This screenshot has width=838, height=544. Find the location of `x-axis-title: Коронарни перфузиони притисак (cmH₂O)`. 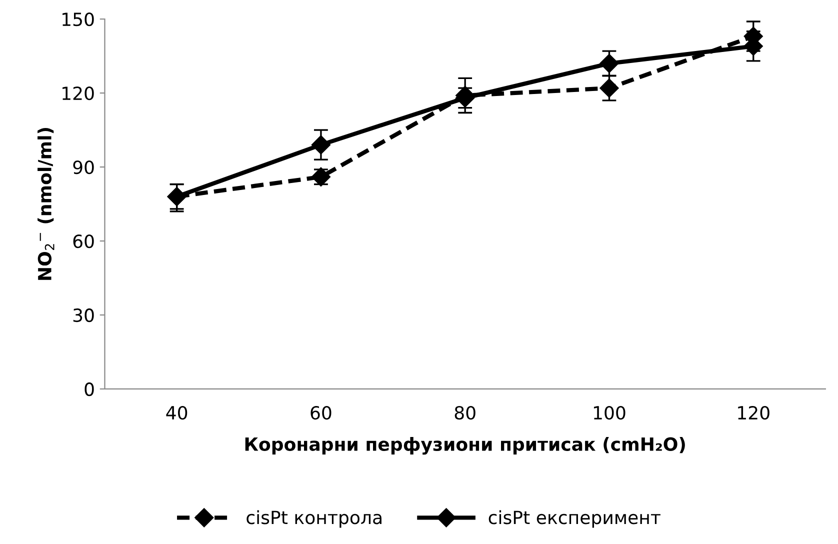

x-axis-title: Коронарни перфузиони притисак (cmH₂O) is located at coordinates (465, 445).